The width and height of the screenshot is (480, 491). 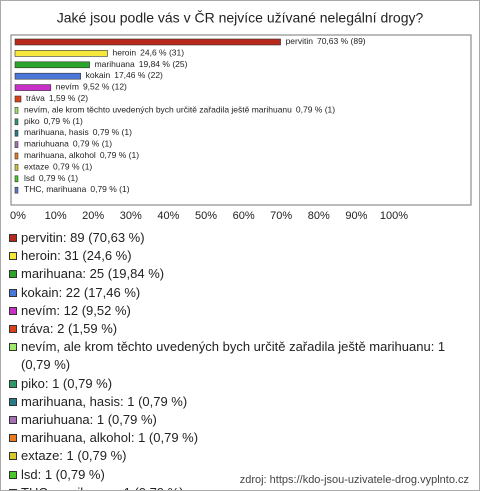 I want to click on bar-category: piko, so click(x=32, y=121).